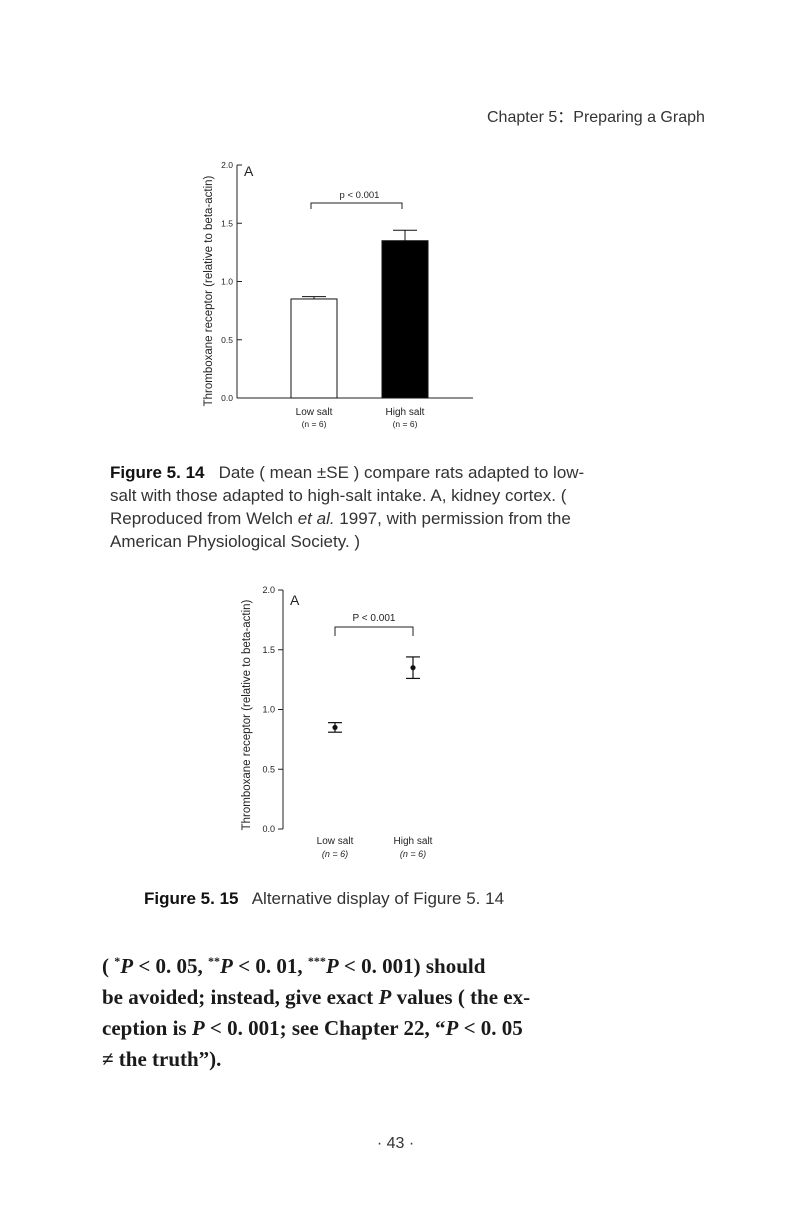 The width and height of the screenshot is (791, 1217). What do you see at coordinates (395, 1143) in the screenshot?
I see `page-number: · 43 ·` at bounding box center [395, 1143].